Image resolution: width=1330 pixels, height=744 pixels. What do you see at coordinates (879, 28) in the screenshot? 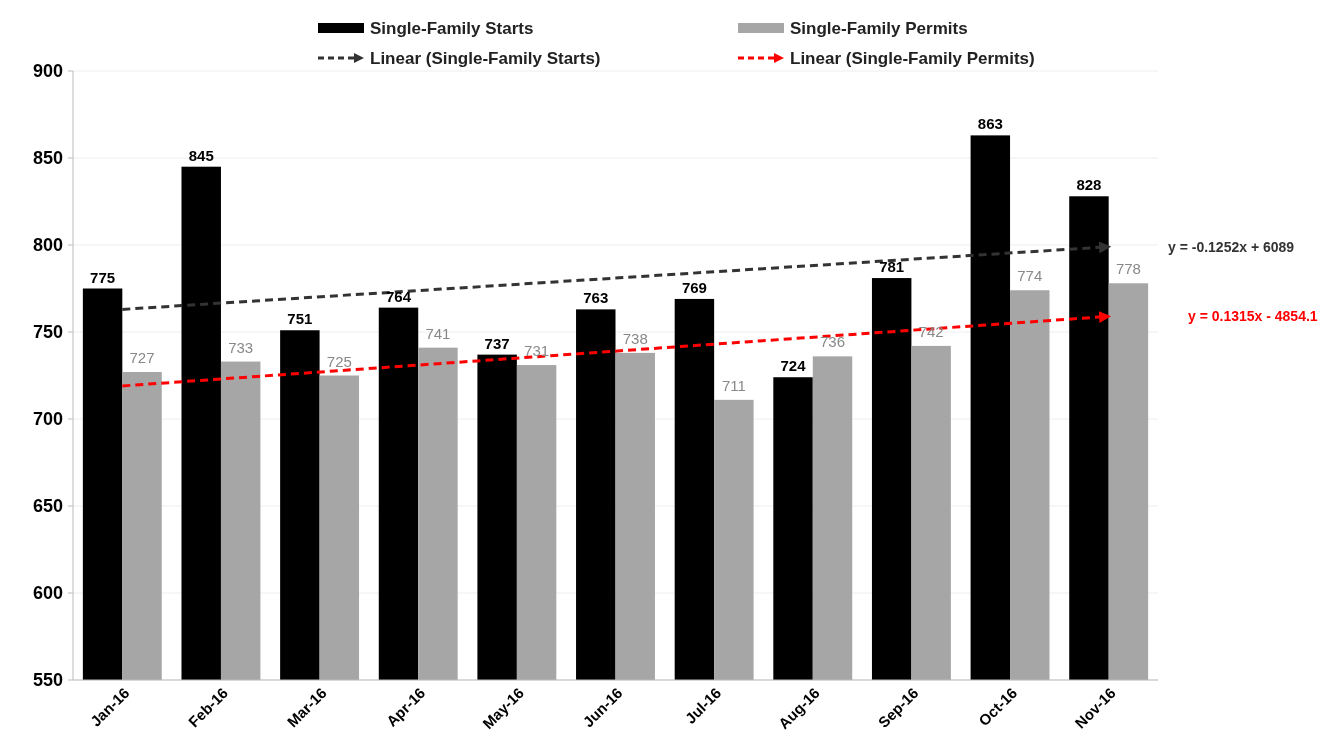
I see `legend-label: Single-Family Permits` at bounding box center [879, 28].